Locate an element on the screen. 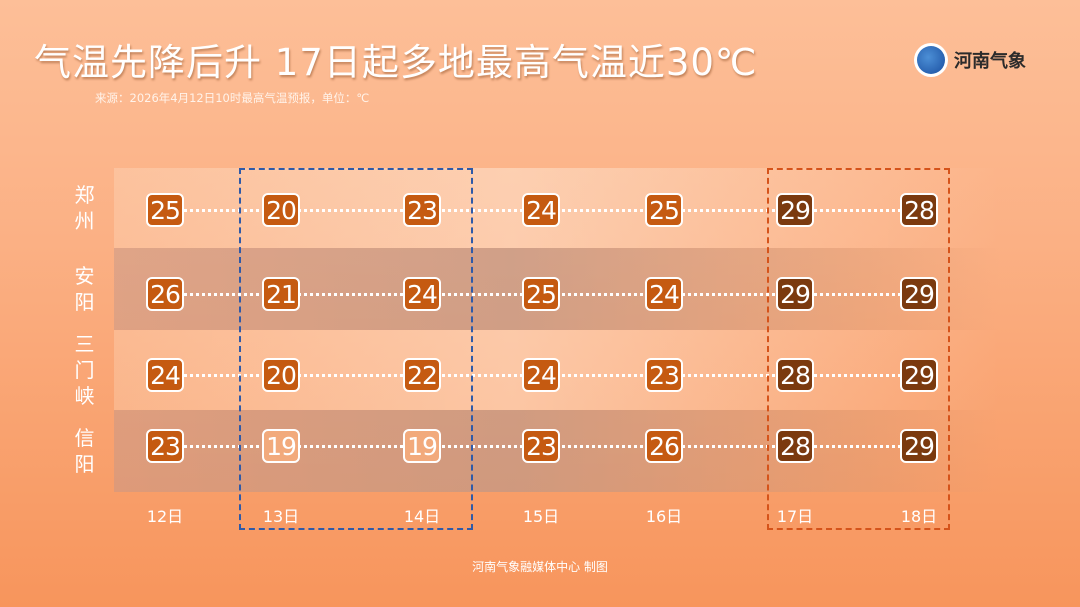  logo-icon is located at coordinates (931, 60).